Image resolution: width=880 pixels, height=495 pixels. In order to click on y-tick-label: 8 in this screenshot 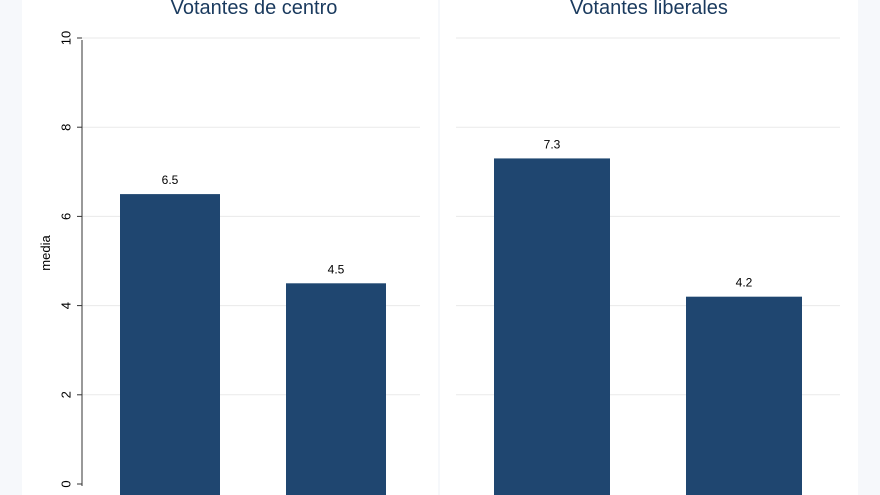, I will do `click(66, 127)`.